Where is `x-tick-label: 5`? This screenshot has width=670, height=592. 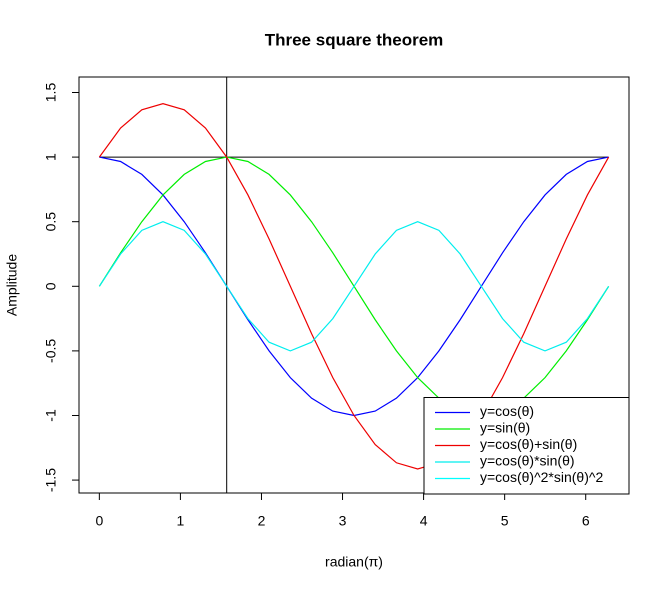 x-tick-label: 5 is located at coordinates (505, 521).